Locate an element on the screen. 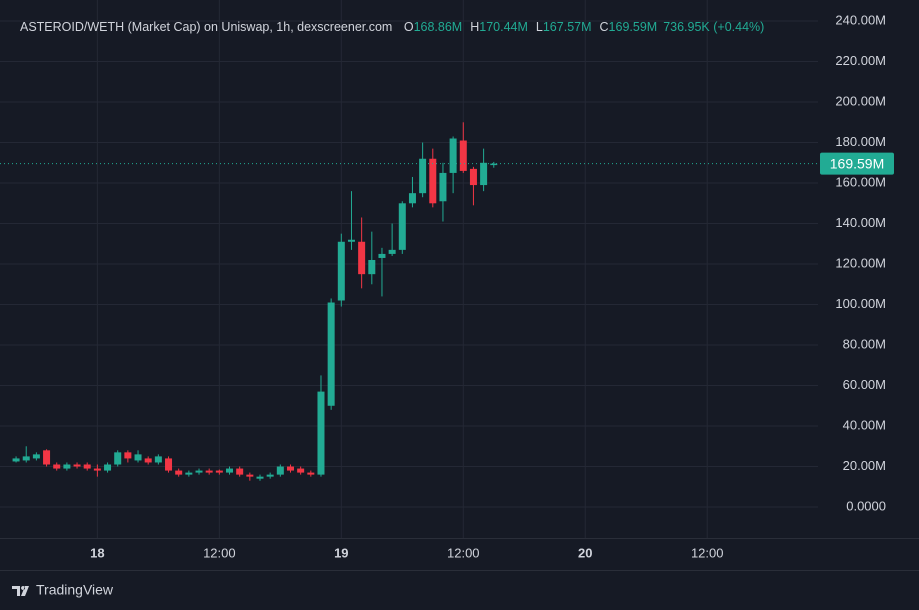  y-tick-label: 60.00M is located at coordinates (864, 384).